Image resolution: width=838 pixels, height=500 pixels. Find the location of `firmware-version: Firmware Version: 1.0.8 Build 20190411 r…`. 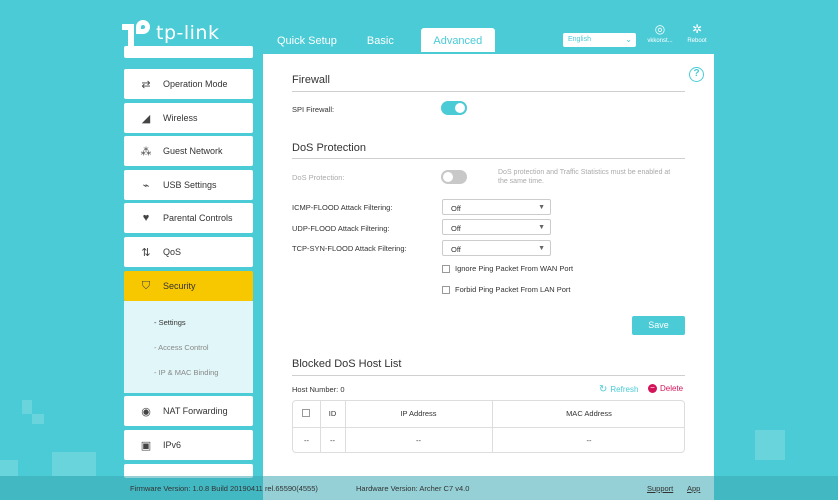

firmware-version: Firmware Version: 1.0.8 Build 20190411 r… is located at coordinates (224, 488).